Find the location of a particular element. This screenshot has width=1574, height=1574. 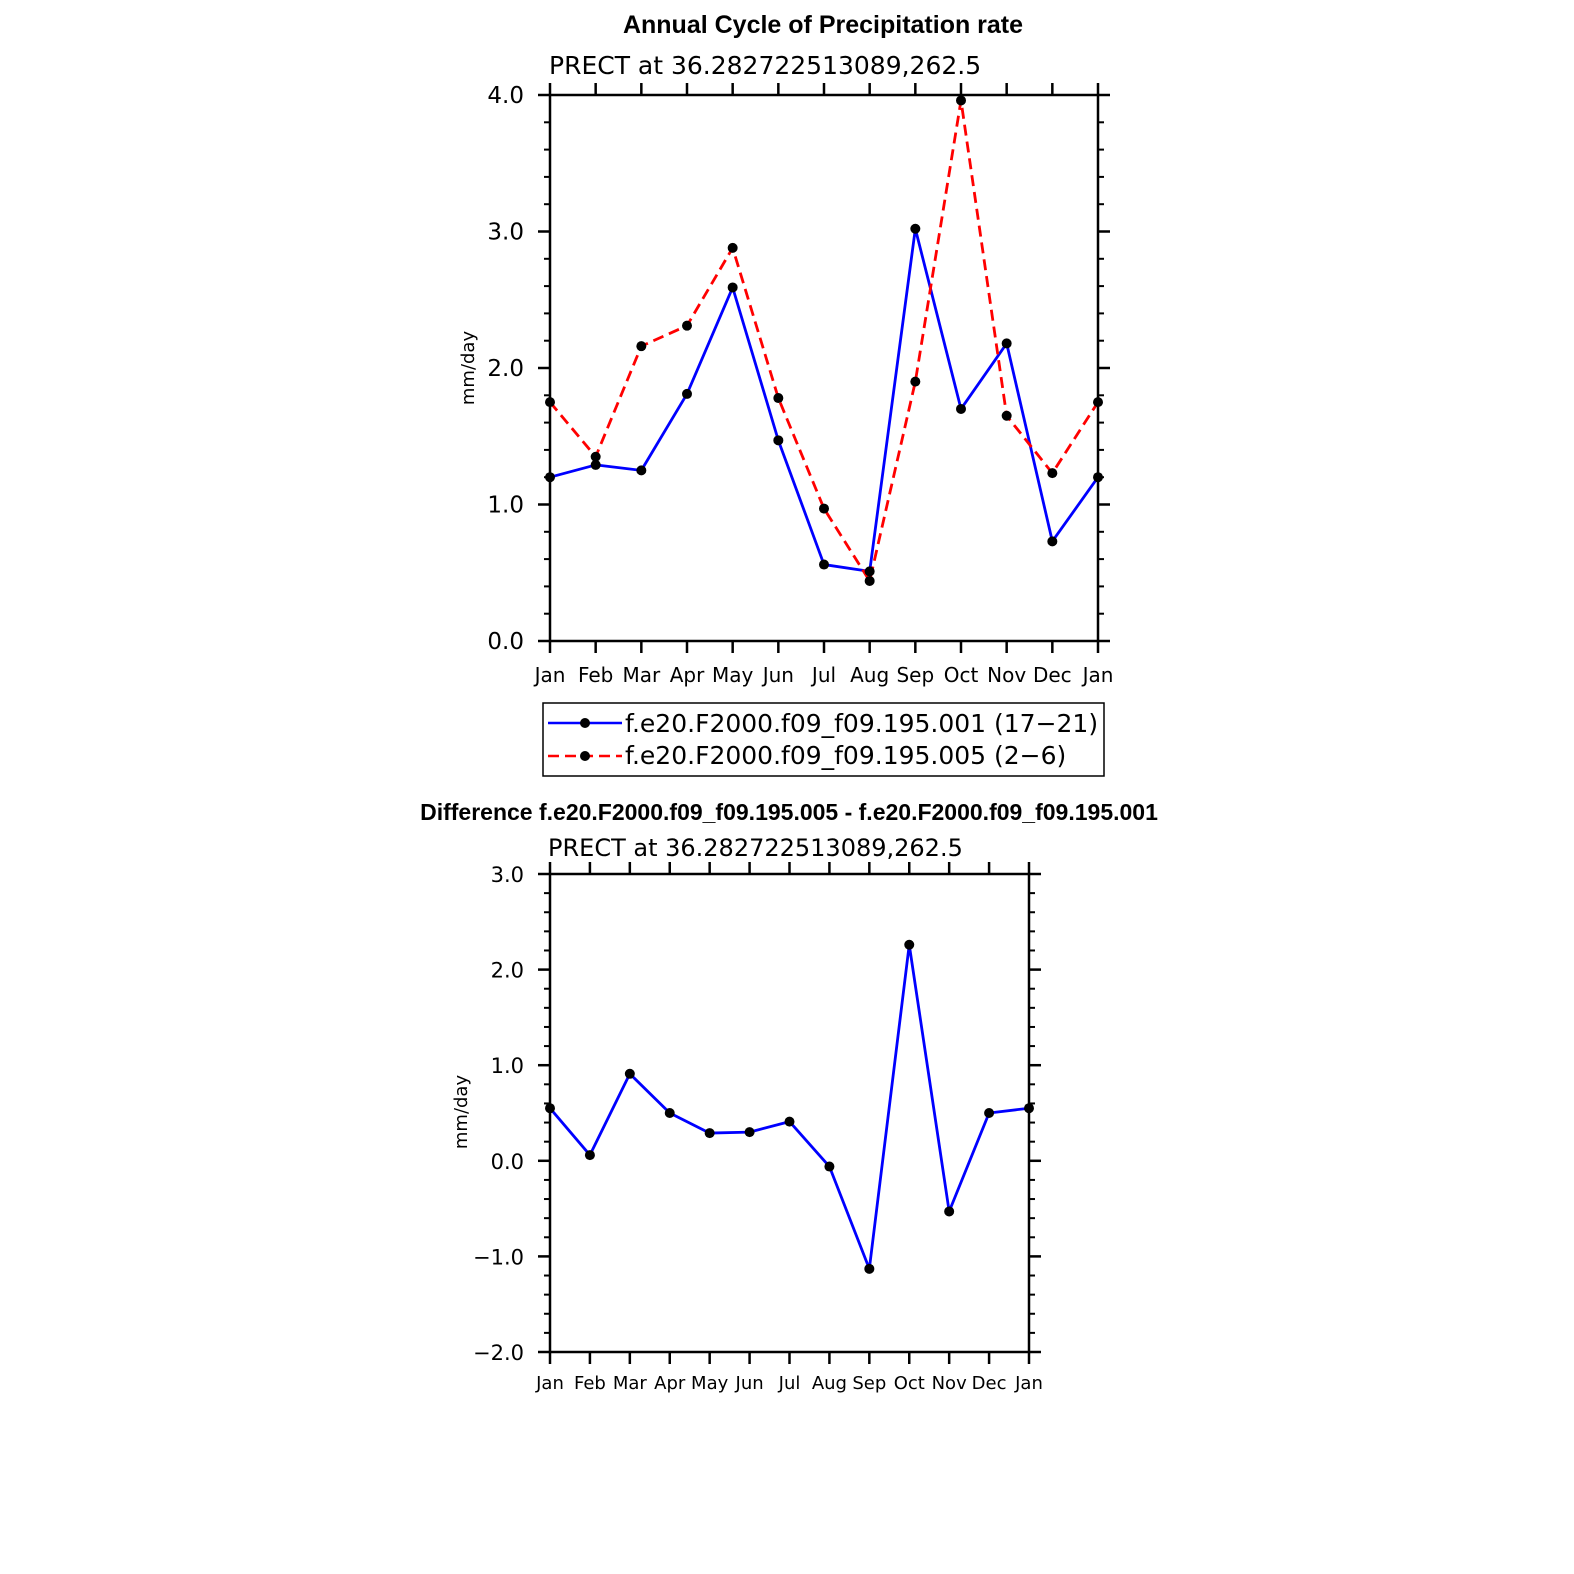

legend-label-2: f.e20.F2000.f09_f09.195.005 (2−6) is located at coordinates (845, 755).